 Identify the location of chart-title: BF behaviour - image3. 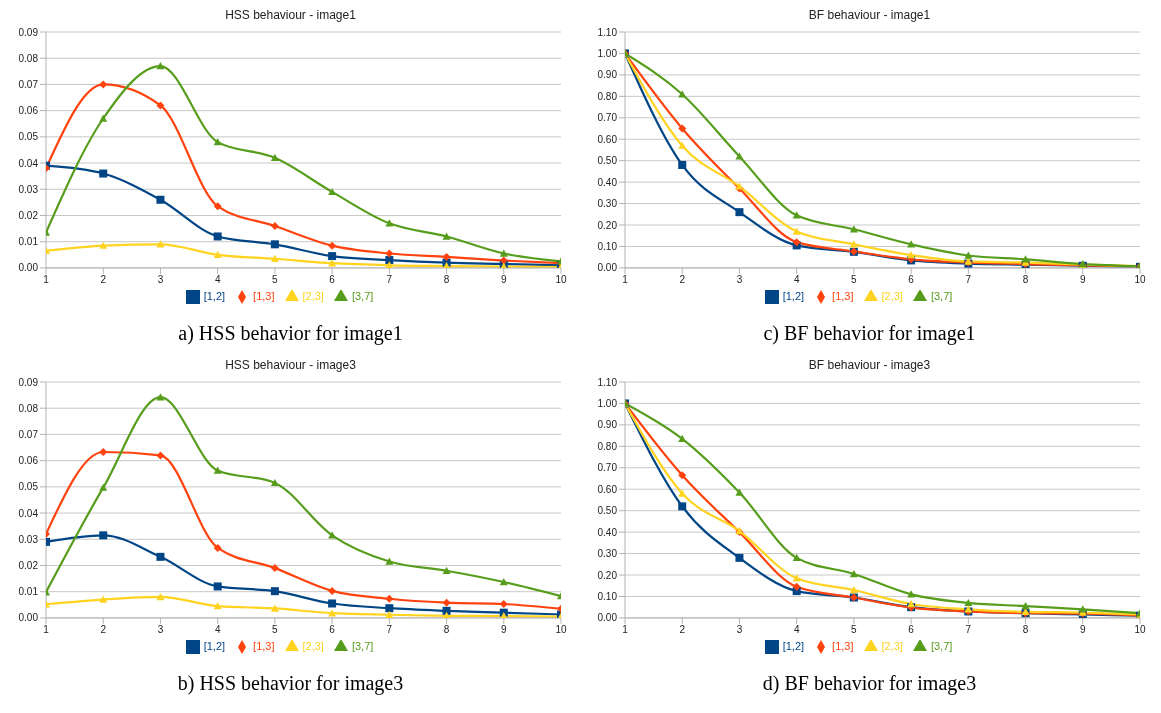
(869, 366).